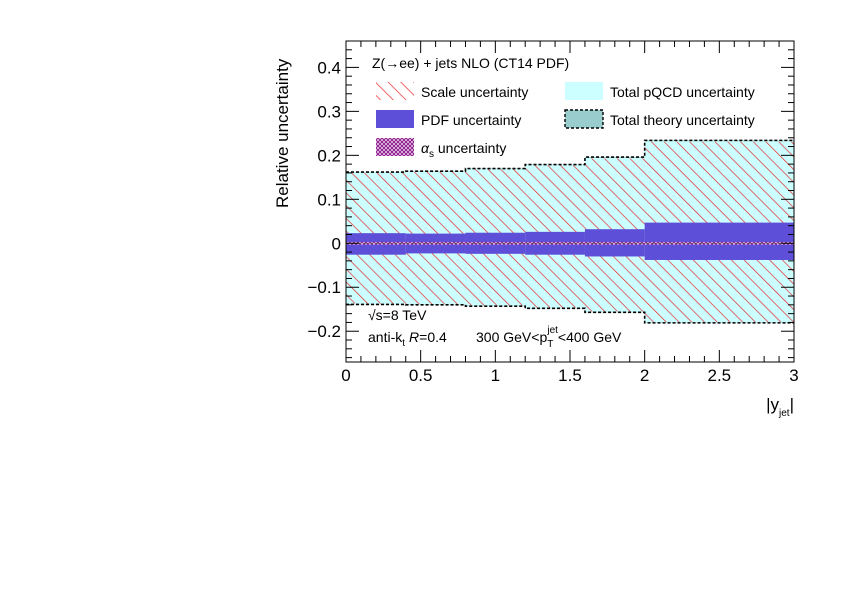 Image resolution: width=842 pixels, height=595 pixels. Describe the element at coordinates (682, 92) in the screenshot. I see `legend-label-pqcd: Total pQCD uncertainty` at that location.